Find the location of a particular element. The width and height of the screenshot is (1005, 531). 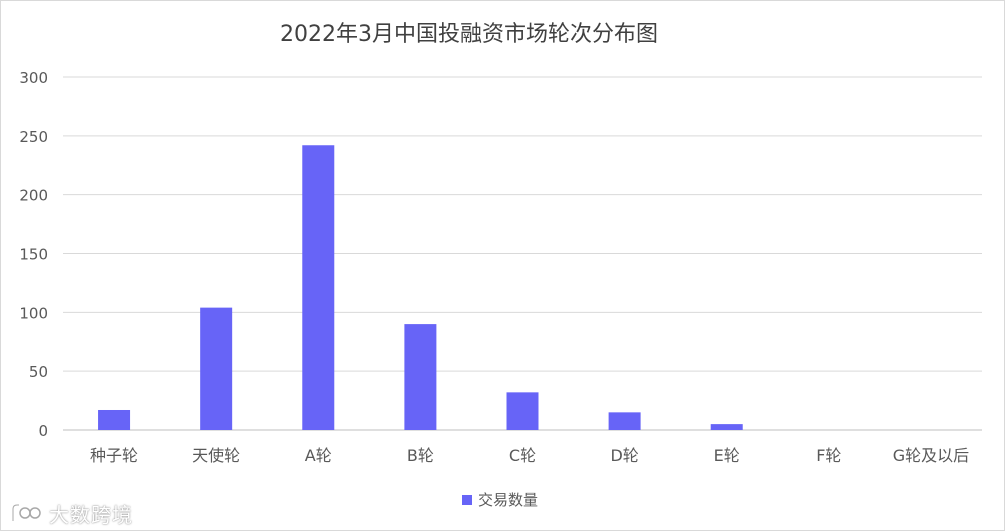

y-axis-ticks: 0 50 100 150 200 250 300 is located at coordinates (33, 254).